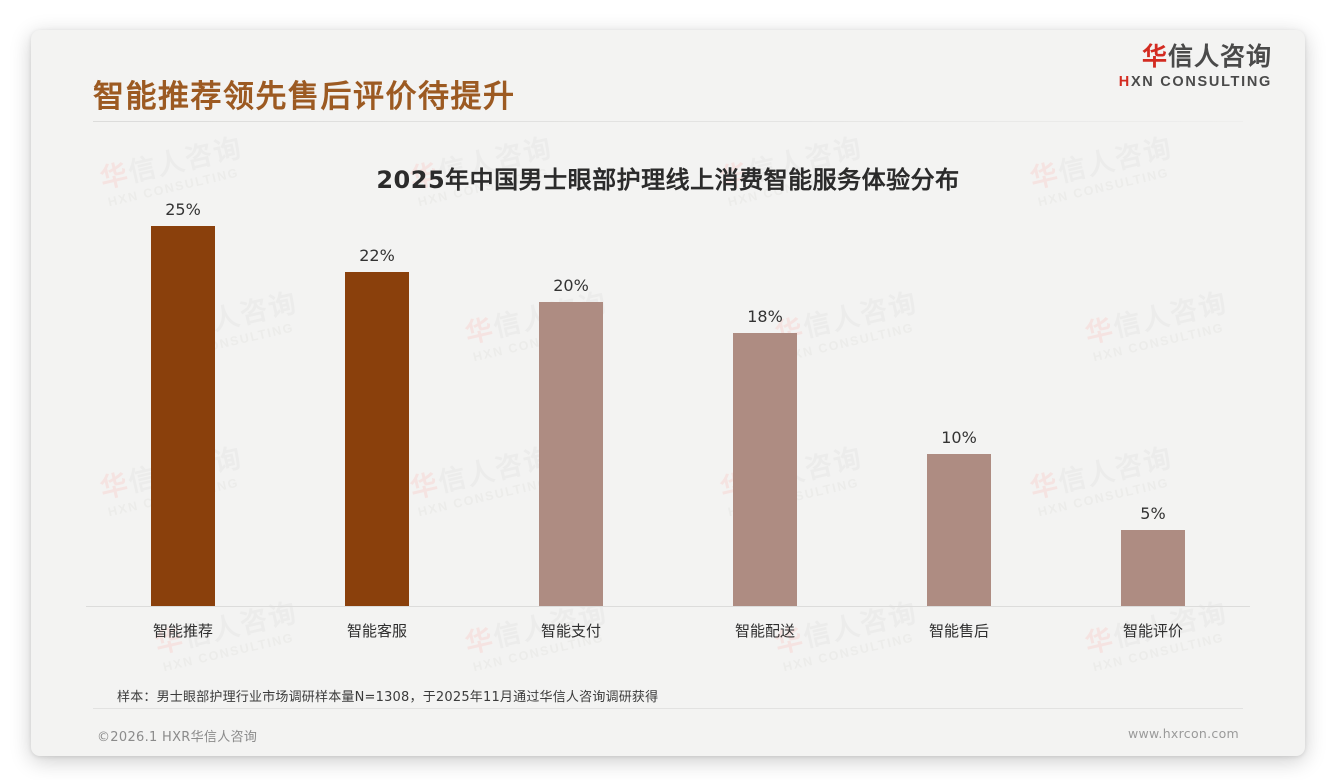 This screenshot has width=1340, height=780. Describe the element at coordinates (1153, 631) in the screenshot. I see `category-label: 智能评价` at that location.